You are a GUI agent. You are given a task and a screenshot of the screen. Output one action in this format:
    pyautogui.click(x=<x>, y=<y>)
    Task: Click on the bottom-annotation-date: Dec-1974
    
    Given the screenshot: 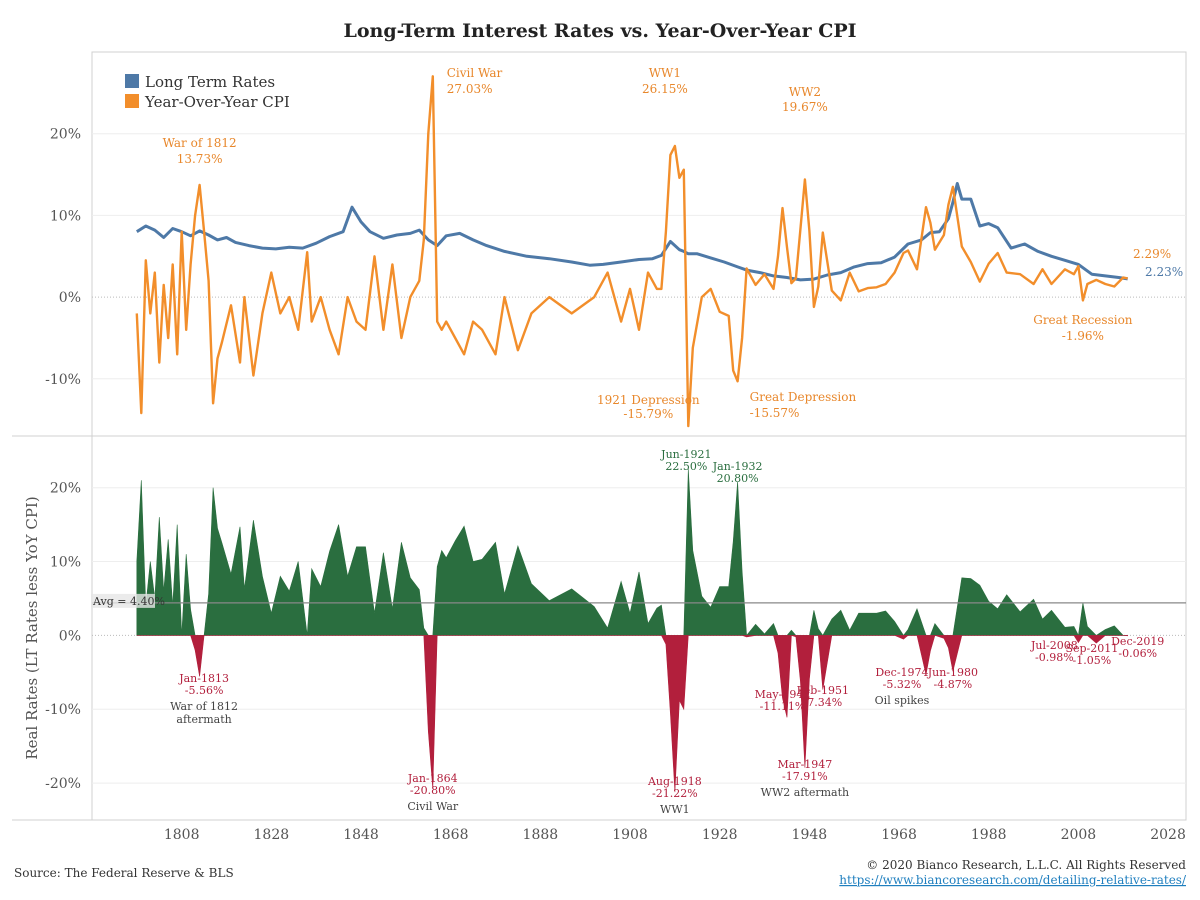 What is the action you would take?
    pyautogui.click(x=901, y=672)
    